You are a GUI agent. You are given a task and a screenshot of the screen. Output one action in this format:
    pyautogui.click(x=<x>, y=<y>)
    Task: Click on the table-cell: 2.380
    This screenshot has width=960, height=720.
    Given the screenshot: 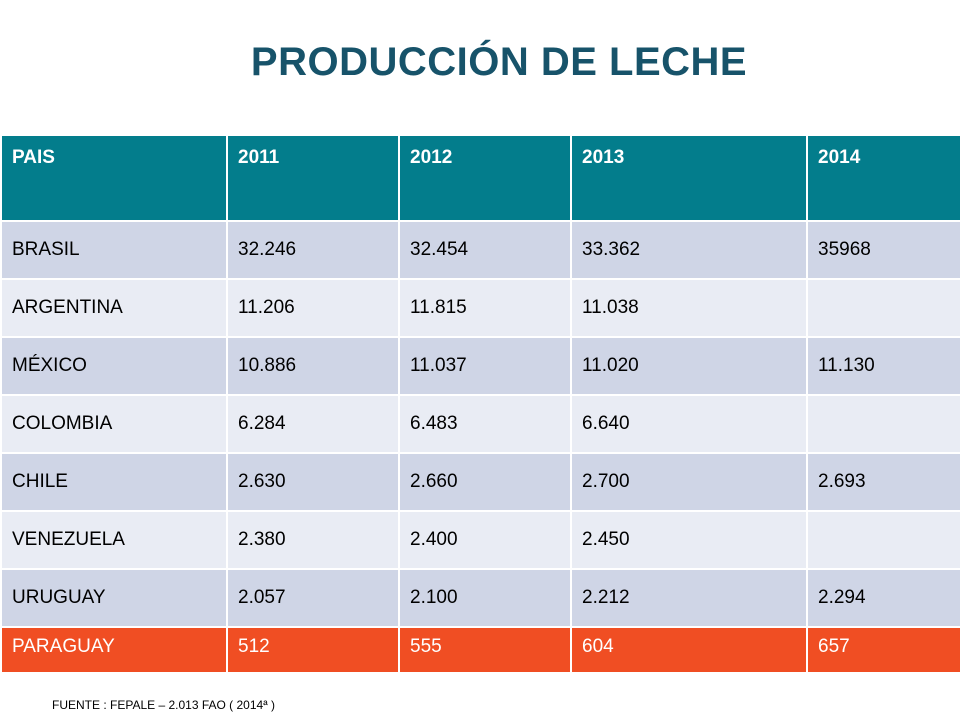 What is the action you would take?
    pyautogui.click(x=313, y=540)
    